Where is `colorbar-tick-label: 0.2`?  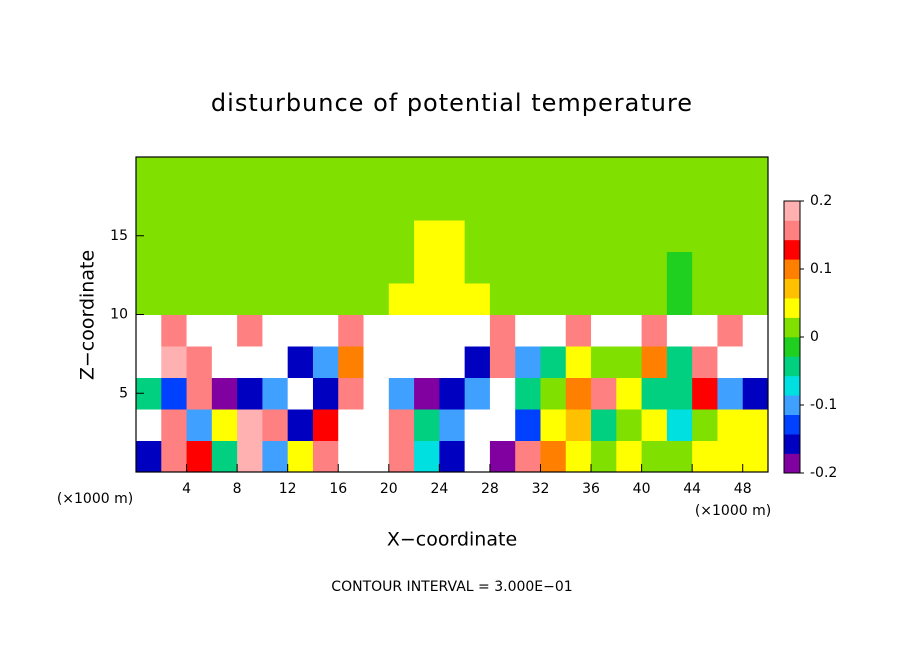 colorbar-tick-label: 0.2 is located at coordinates (821, 201).